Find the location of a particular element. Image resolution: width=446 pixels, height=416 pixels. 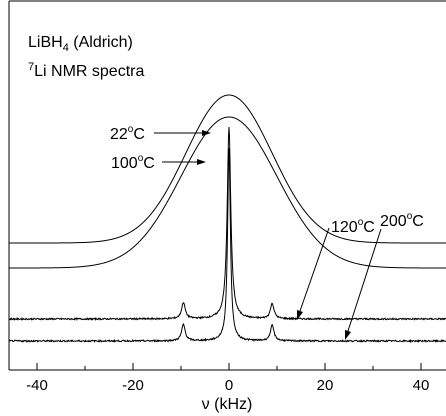

series-label-22C-degree: o is located at coordinates (131, 129).